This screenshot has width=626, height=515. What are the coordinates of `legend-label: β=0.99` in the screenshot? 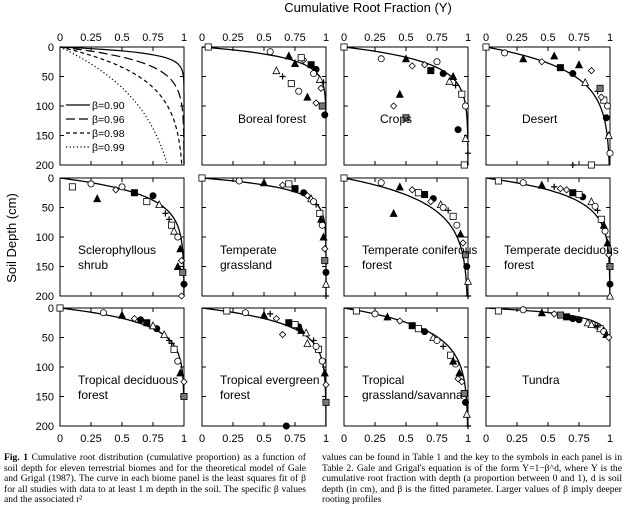 It's located at (108, 148).